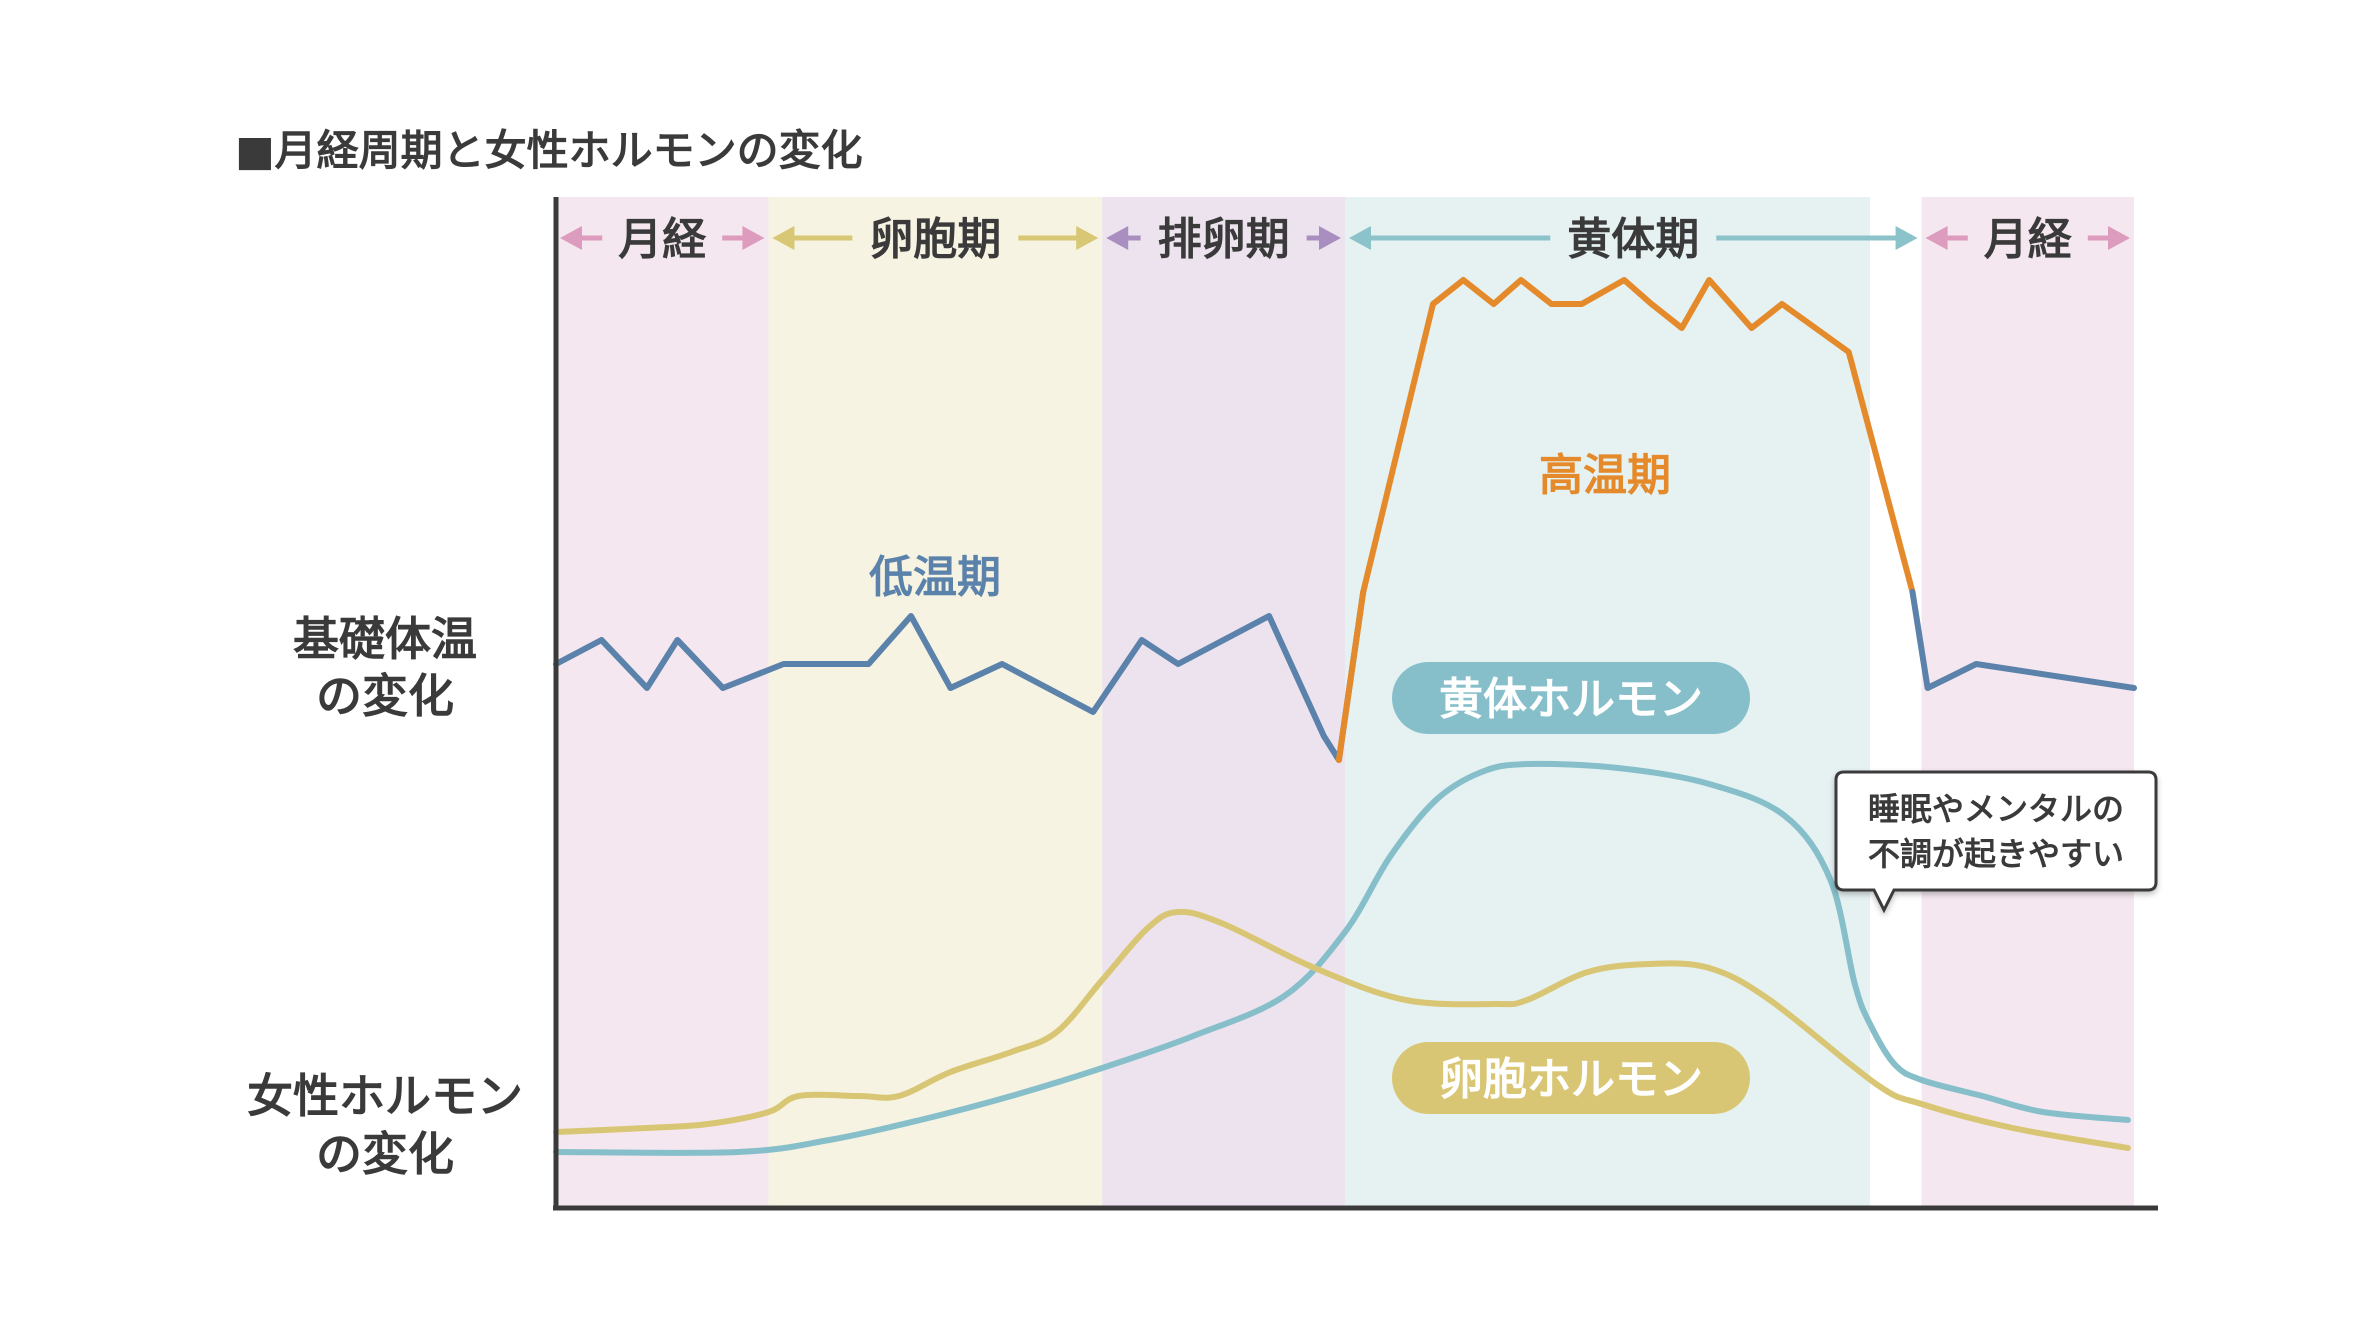 This screenshot has width=2374, height=1335. I want to click on temp-ylabel-line2: の変化, so click(385, 696).